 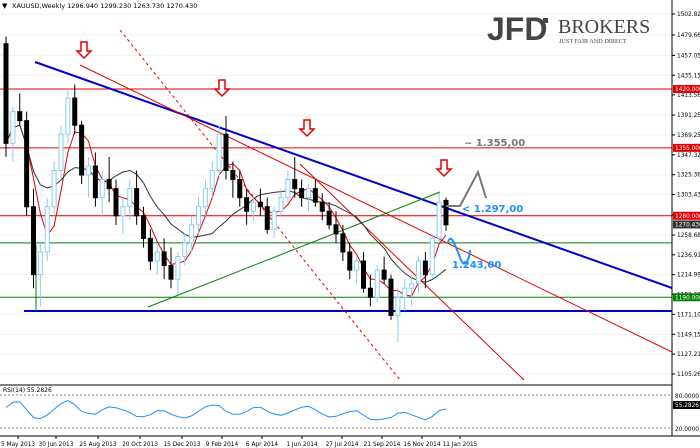 What do you see at coordinates (545, 20) in the screenshot?
I see `logo-square` at bounding box center [545, 20].